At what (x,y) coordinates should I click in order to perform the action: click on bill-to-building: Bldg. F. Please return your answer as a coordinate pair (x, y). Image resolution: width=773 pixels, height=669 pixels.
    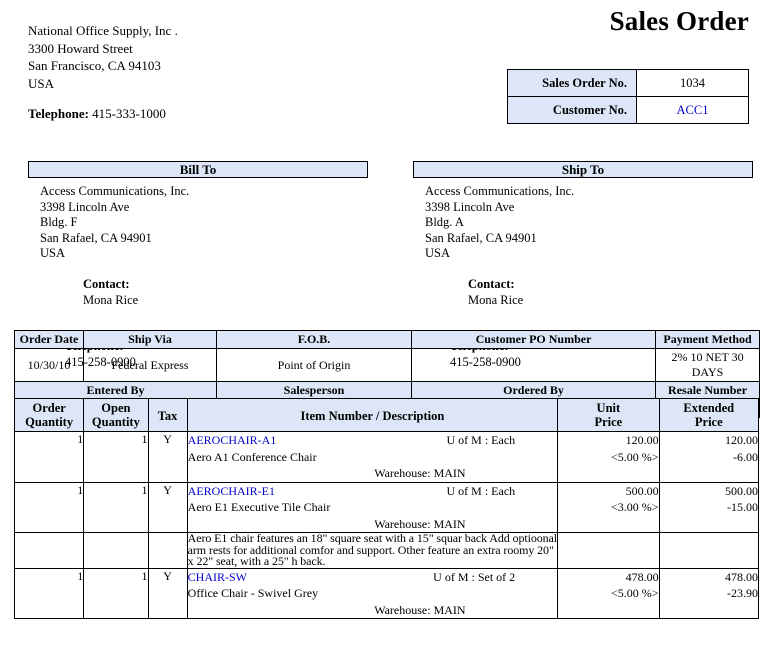
    Looking at the image, I should click on (59, 222).